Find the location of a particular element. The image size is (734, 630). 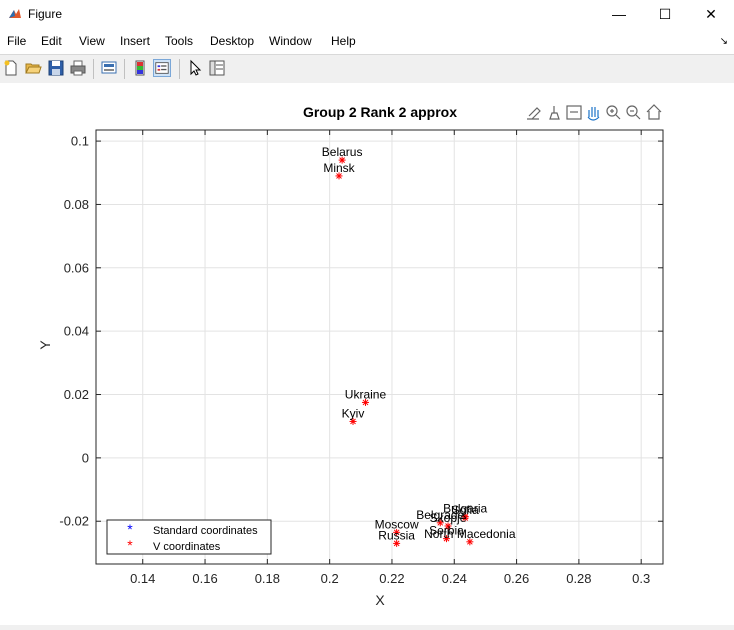

point-label: Moscow is located at coordinates (397, 524).